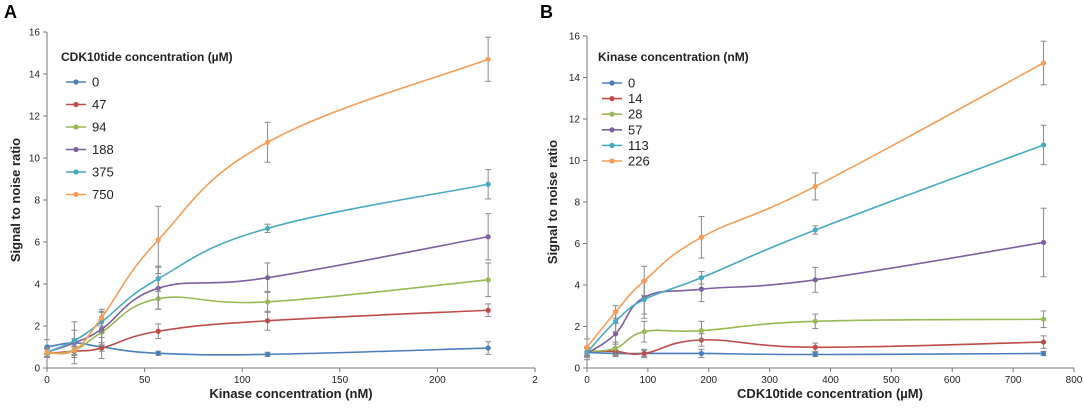  Describe the element at coordinates (631, 83) in the screenshot. I see `legend-label: 0` at that location.